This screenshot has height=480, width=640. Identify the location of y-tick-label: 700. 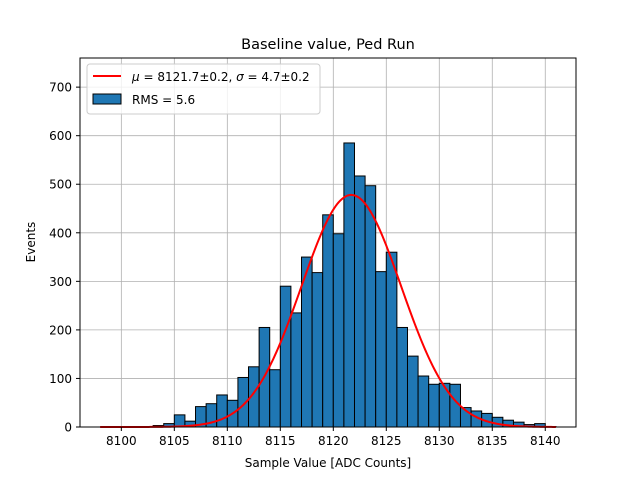
(60, 88).